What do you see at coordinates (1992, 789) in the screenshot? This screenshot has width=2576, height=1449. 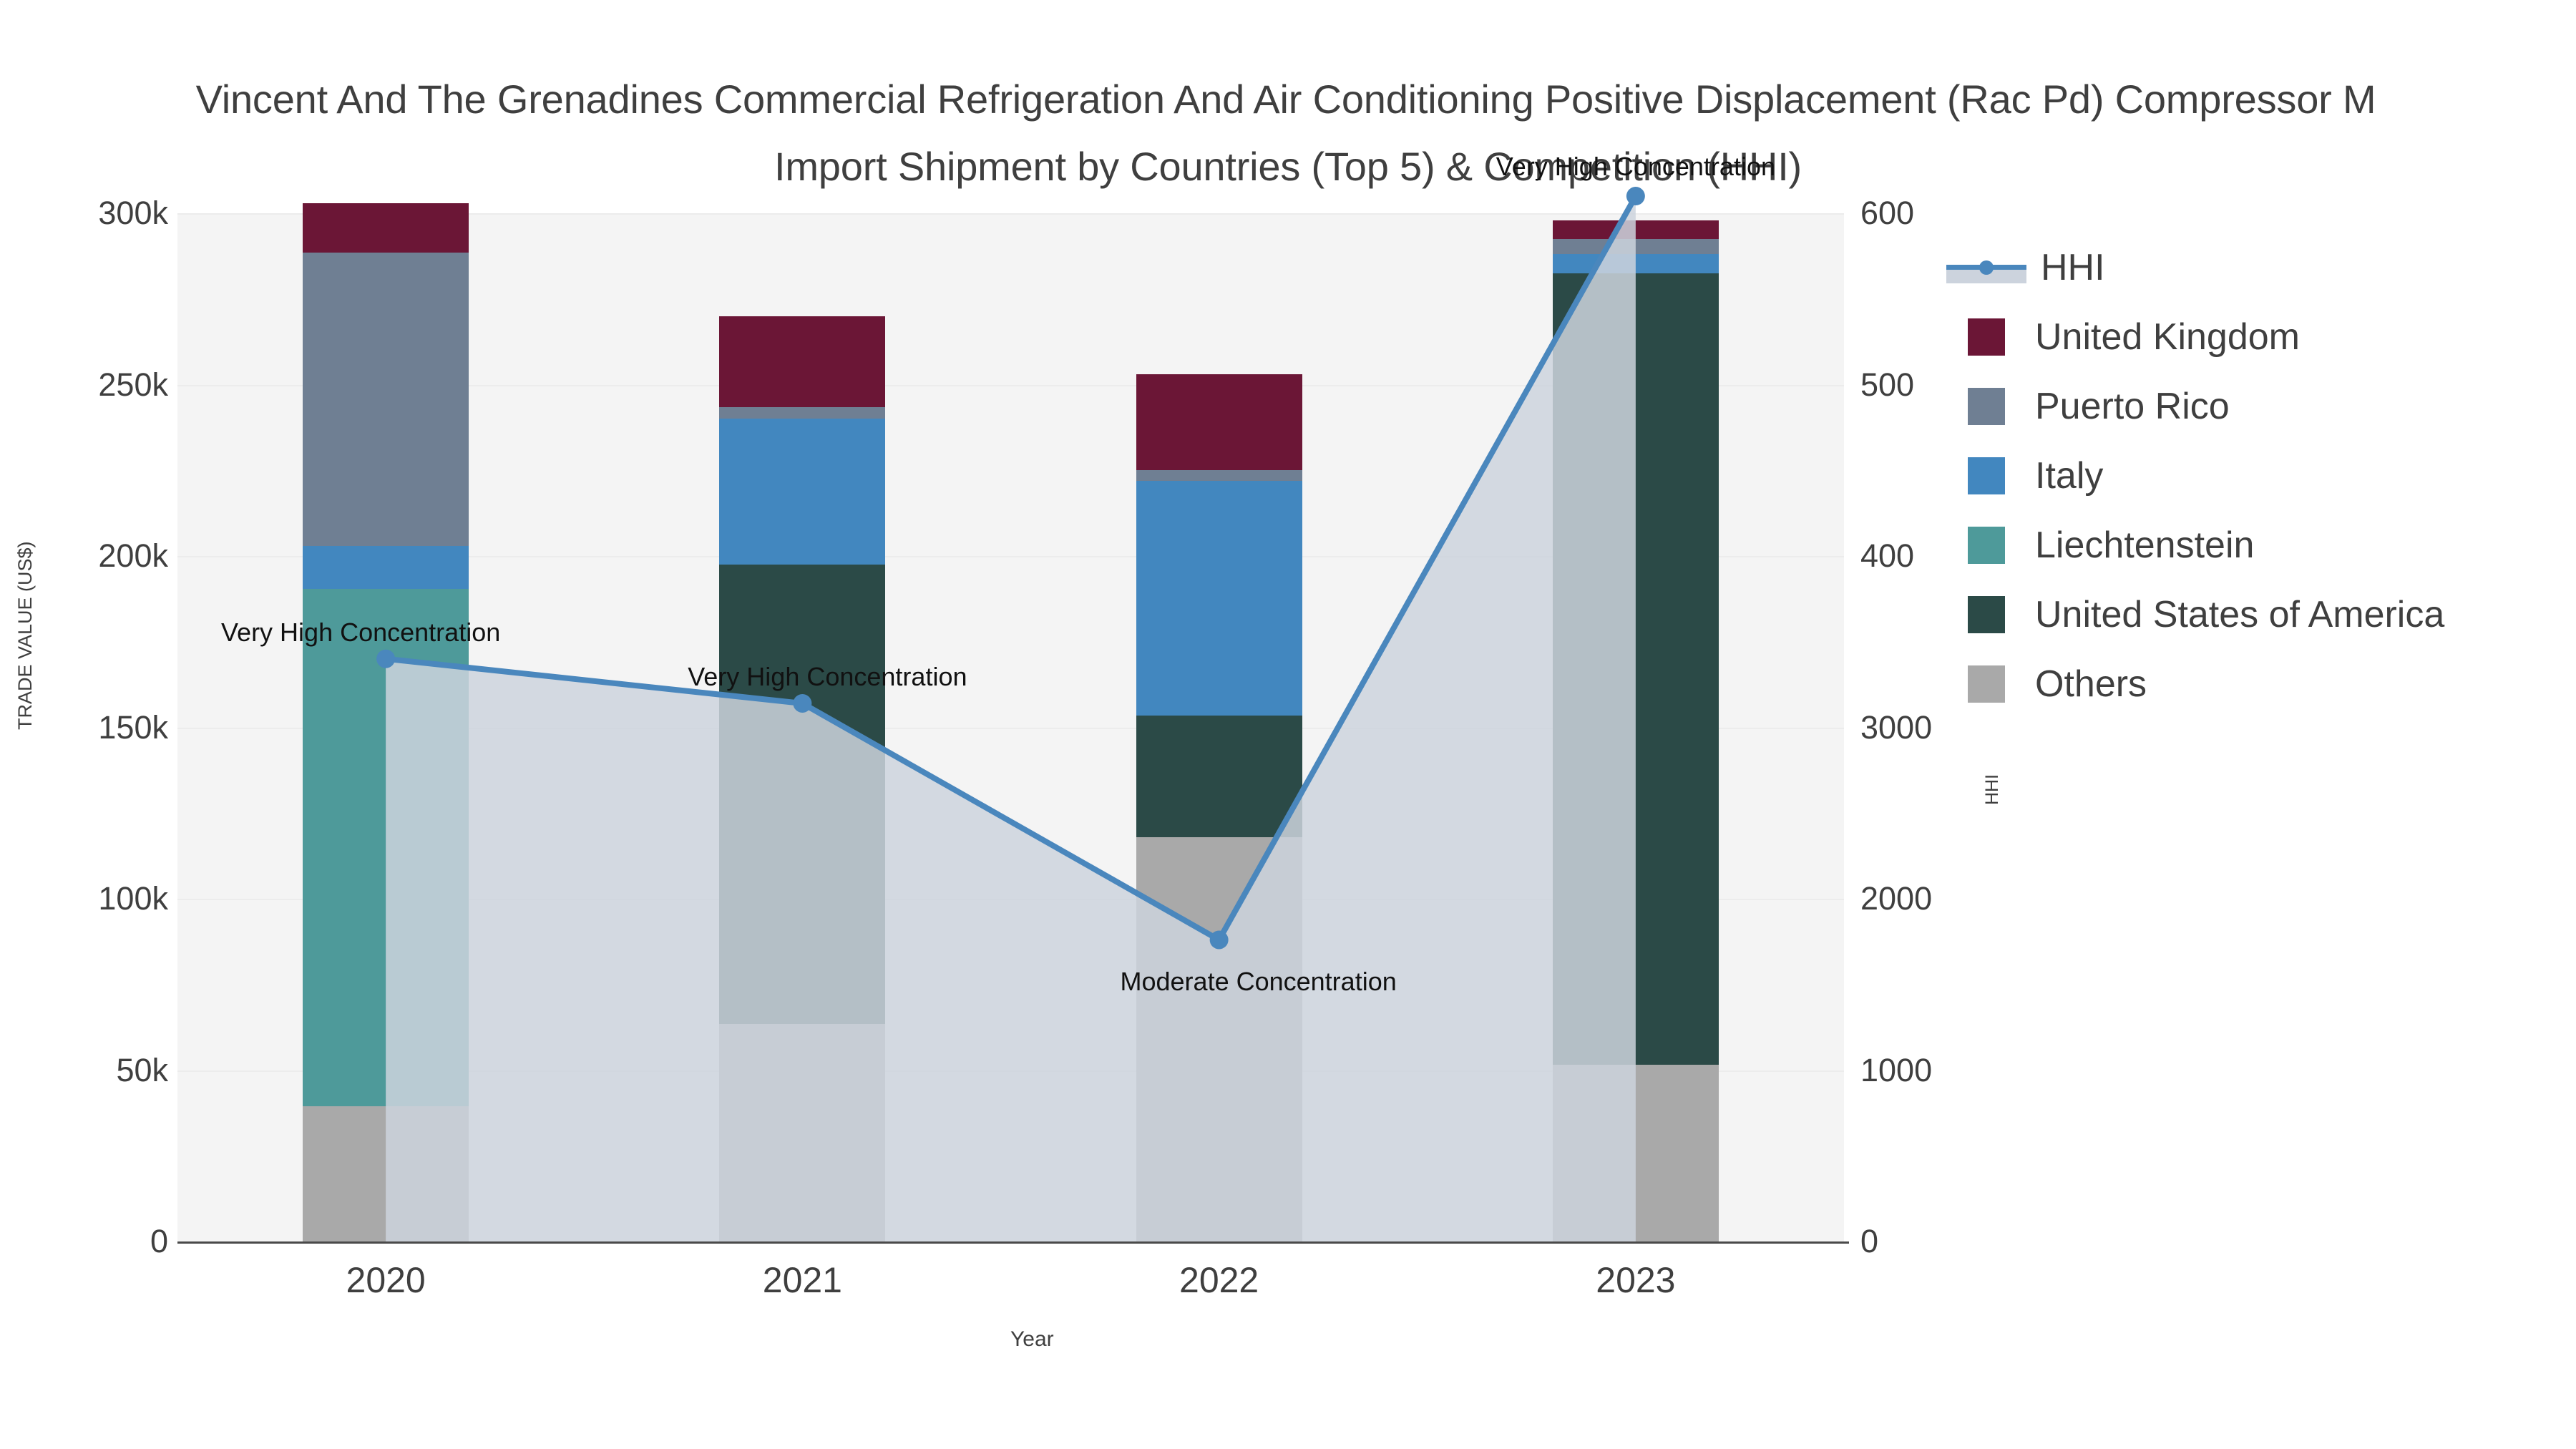 I see `y-axis-right-title: HHI` at bounding box center [1992, 789].